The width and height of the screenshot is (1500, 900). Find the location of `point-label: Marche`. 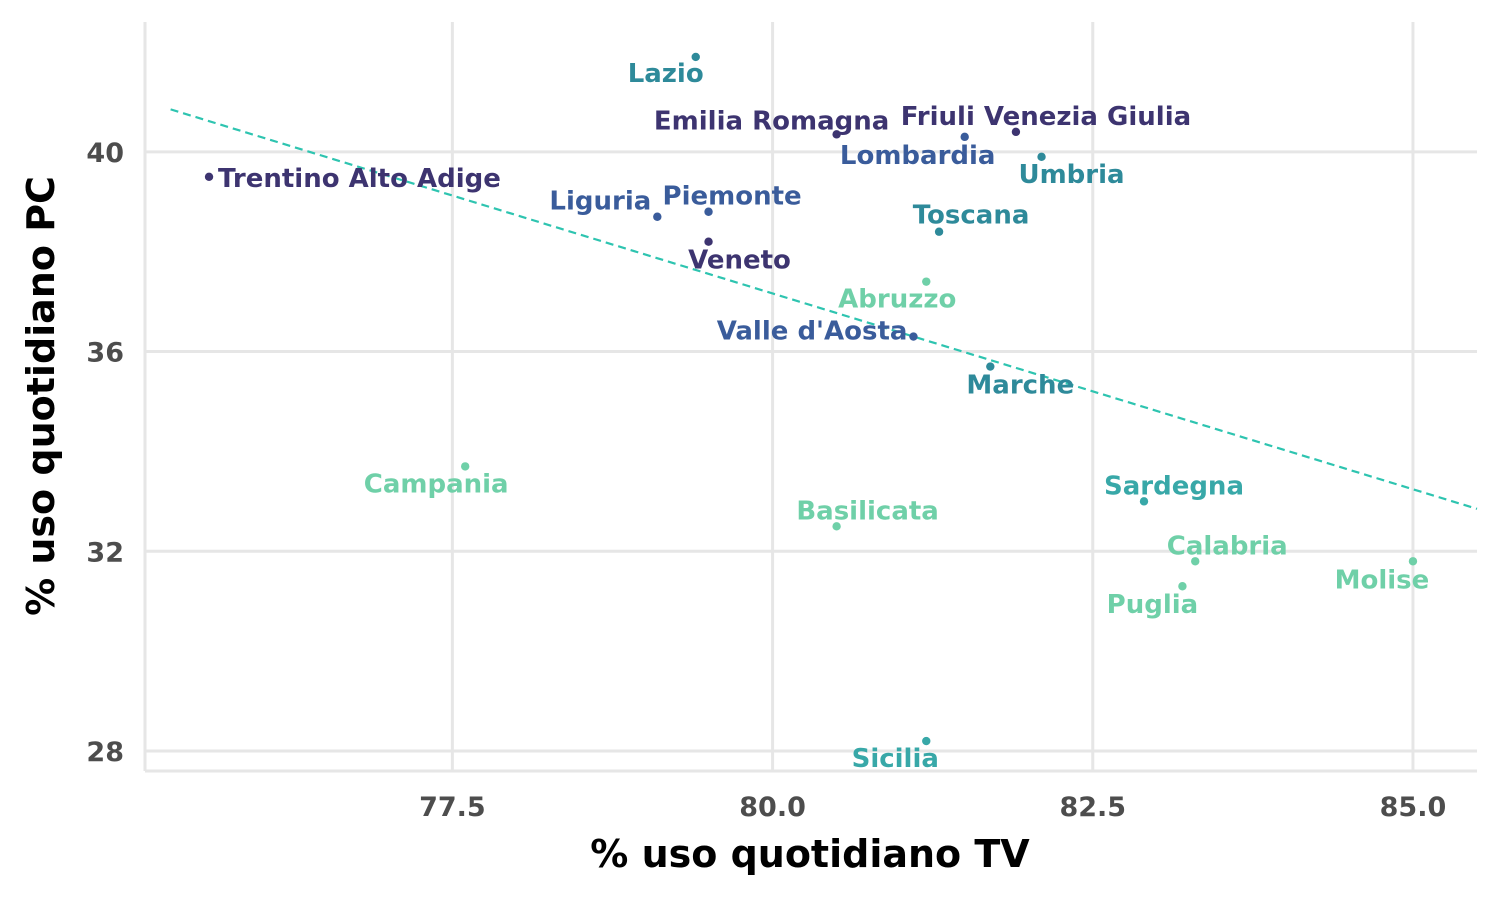

point-label: Marche is located at coordinates (1020, 386).